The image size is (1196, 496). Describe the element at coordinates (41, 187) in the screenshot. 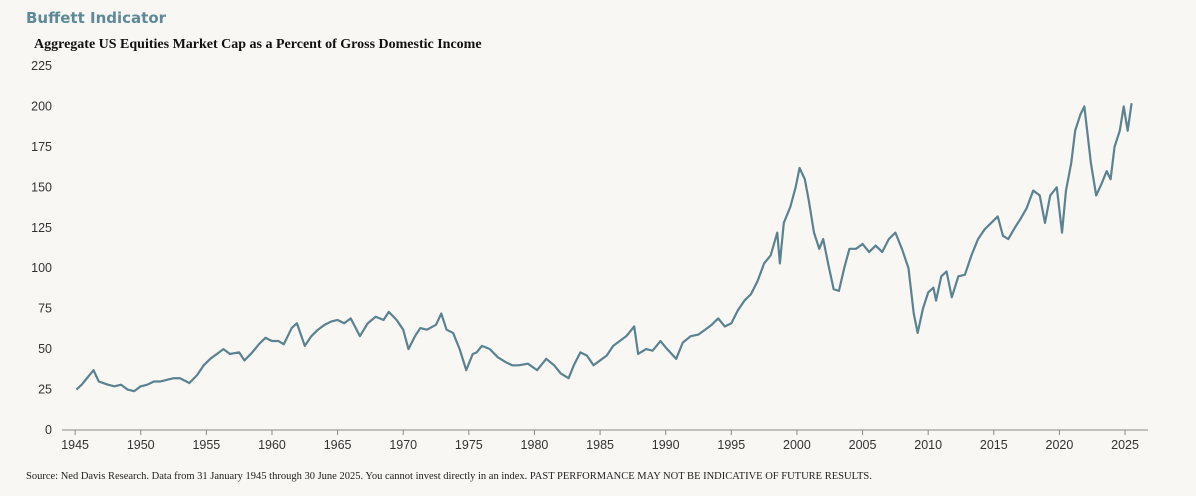

I see `y-tick-label: 150` at that location.